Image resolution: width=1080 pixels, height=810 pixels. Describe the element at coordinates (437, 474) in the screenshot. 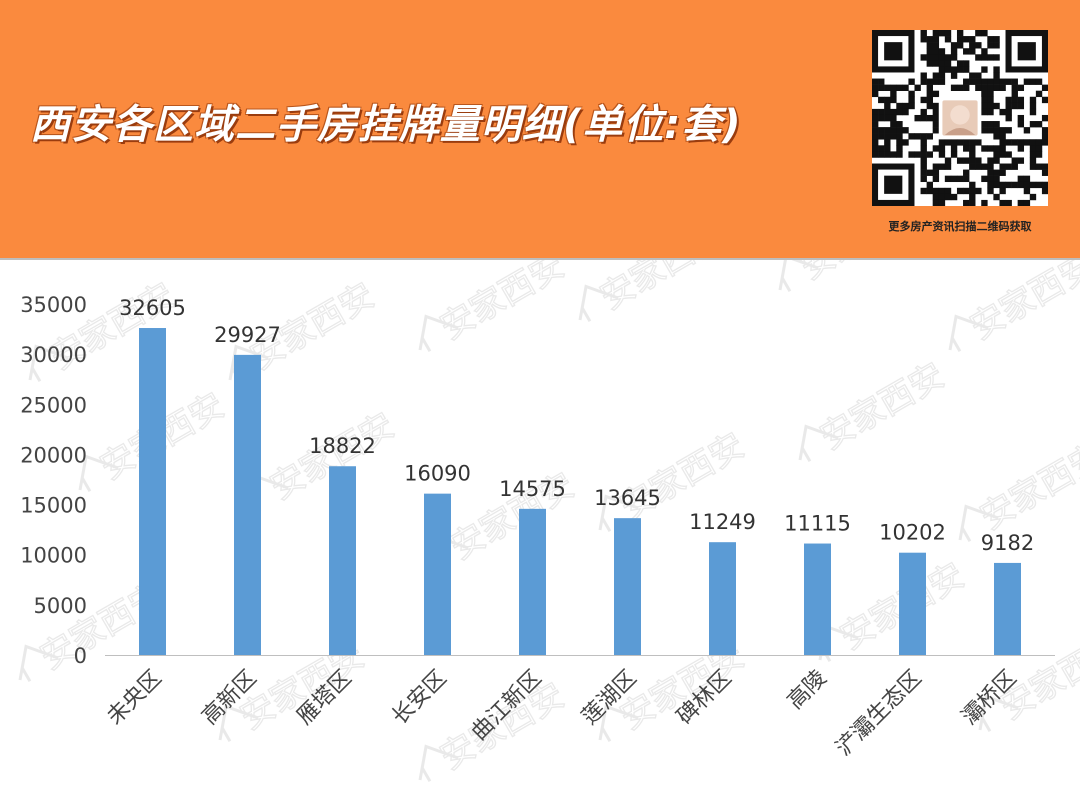

I see `data-label: 16090` at that location.